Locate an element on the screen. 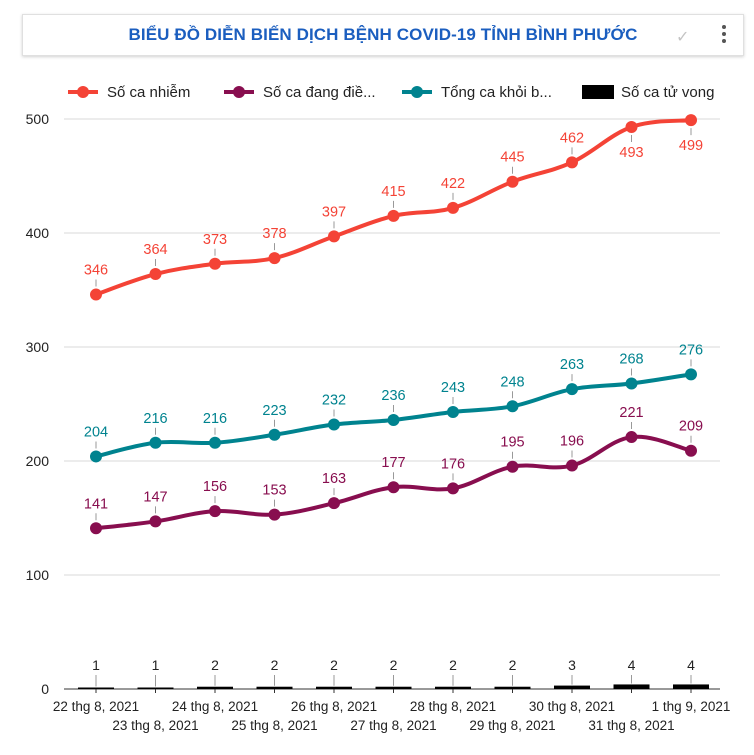 Image resolution: width=754 pixels, height=755 pixels. data-label: 204 is located at coordinates (96, 432).